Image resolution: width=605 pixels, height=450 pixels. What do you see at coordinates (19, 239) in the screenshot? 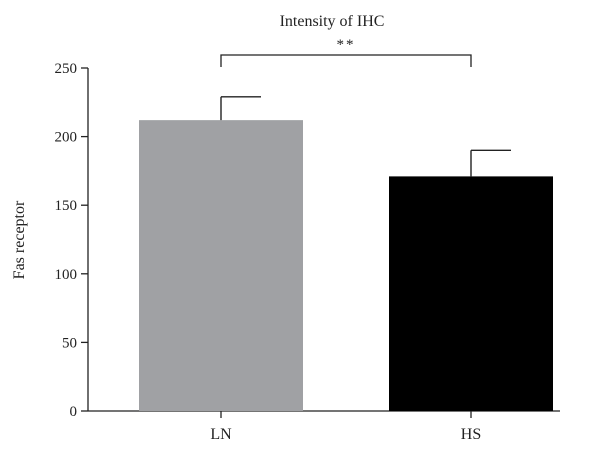
I see `y-axis-label: Fas receptor` at bounding box center [19, 239].